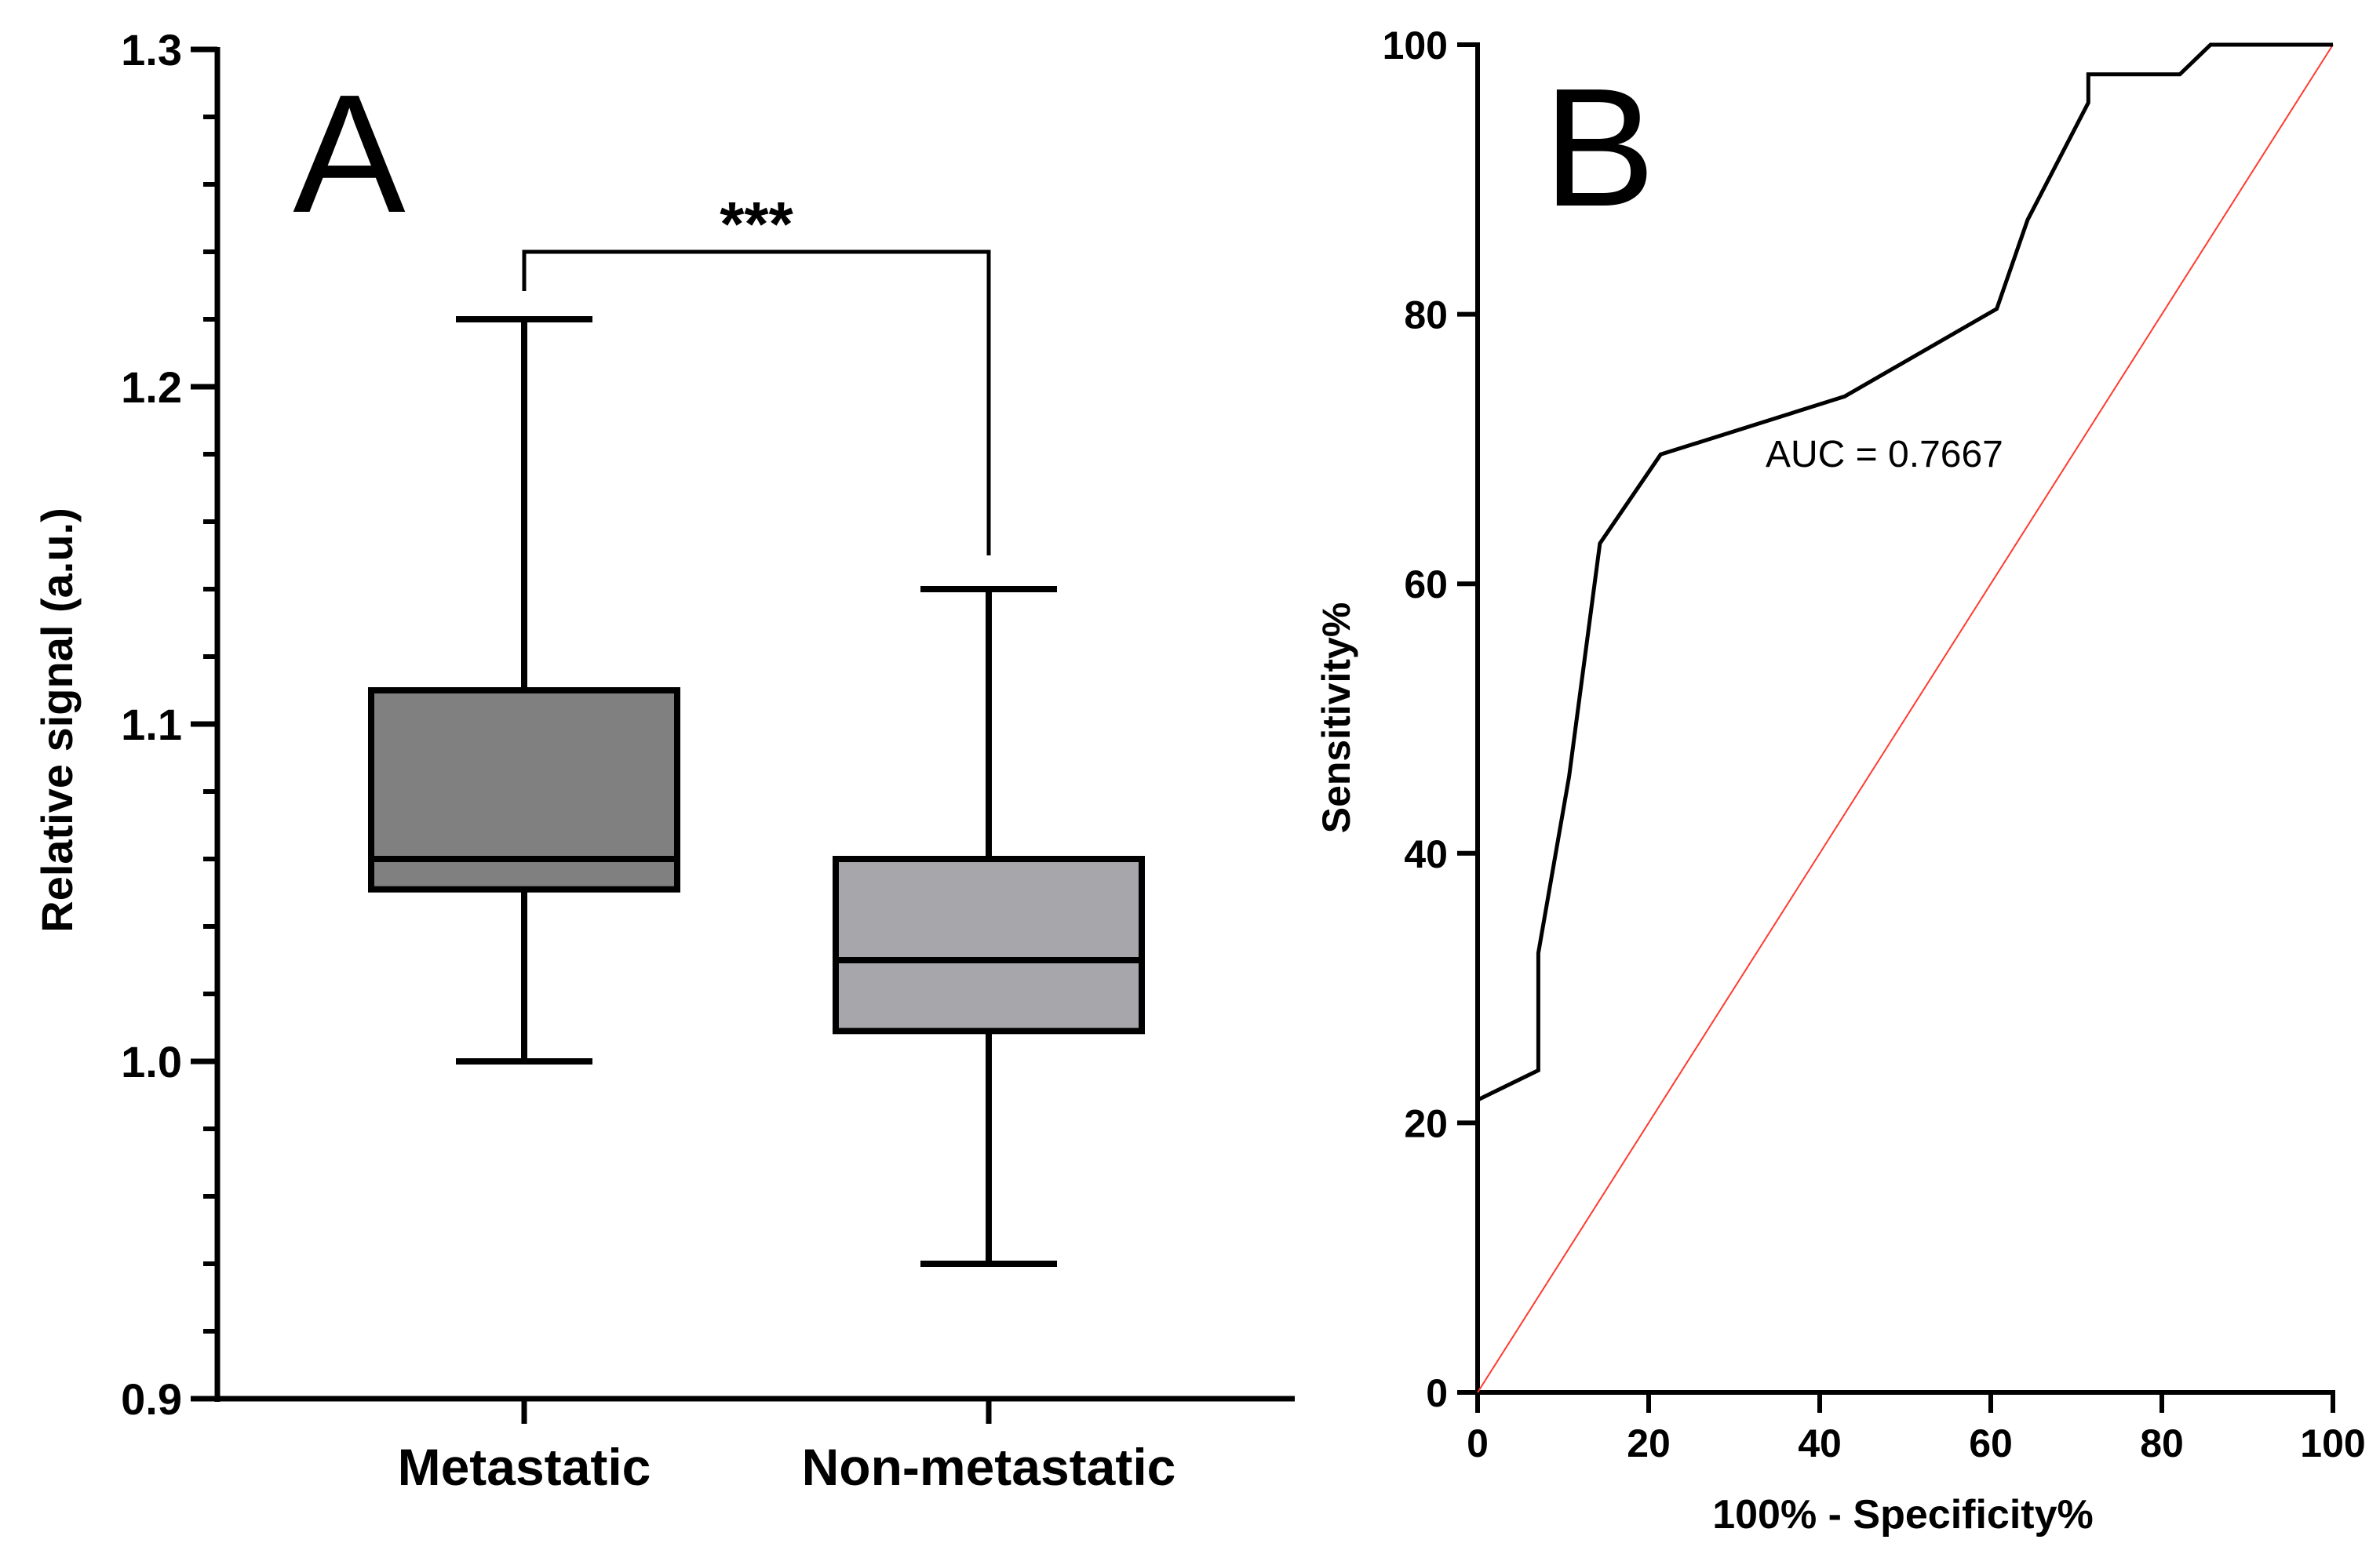 The width and height of the screenshot is (2380, 1565). I want to click on panel-a-significance: ***, so click(756, 372).